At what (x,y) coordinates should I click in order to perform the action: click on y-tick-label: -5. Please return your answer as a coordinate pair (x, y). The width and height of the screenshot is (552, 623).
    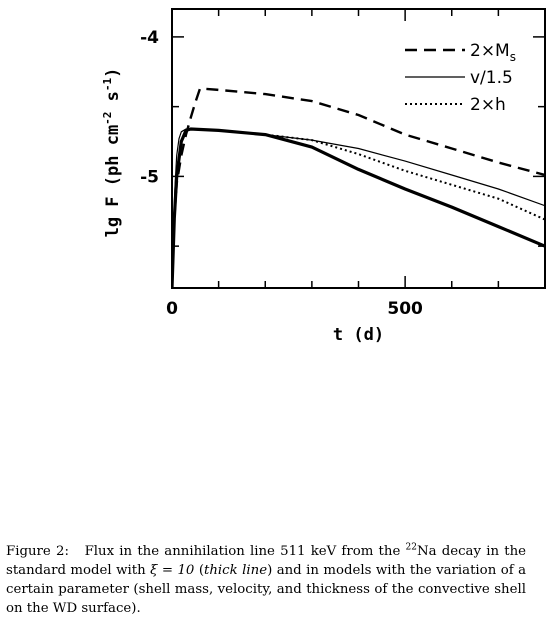
    Looking at the image, I should click on (149, 177).